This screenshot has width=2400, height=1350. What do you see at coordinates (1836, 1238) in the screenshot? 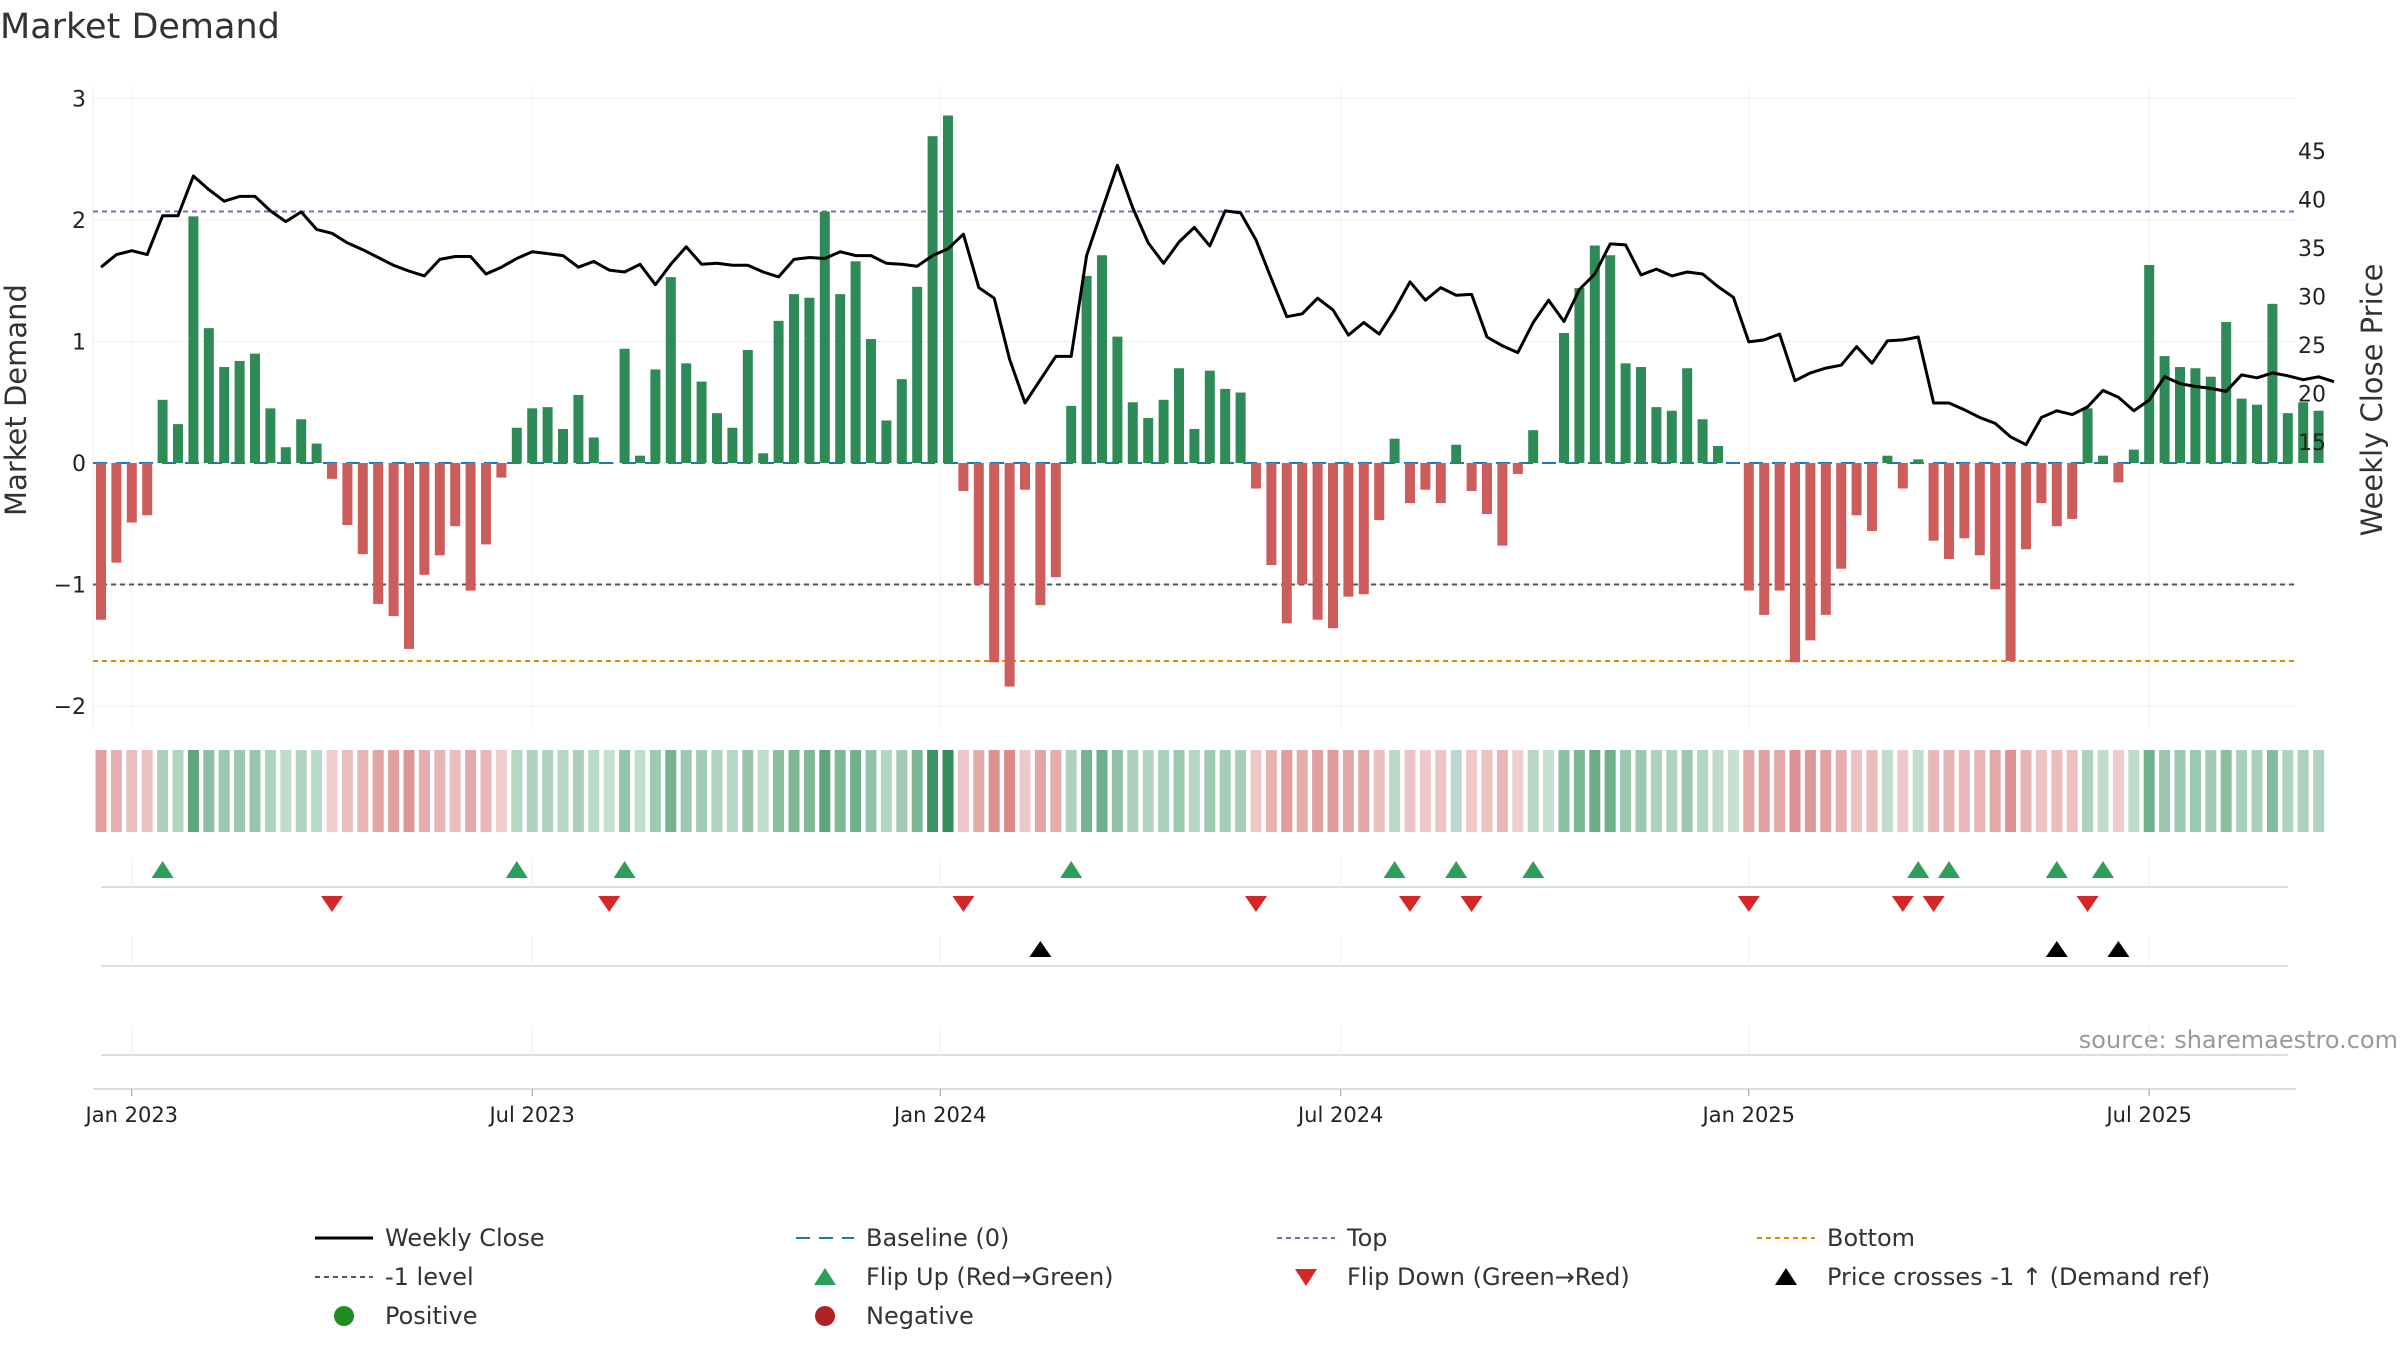
I see `legend-item-bottom: Bottom` at bounding box center [1836, 1238].